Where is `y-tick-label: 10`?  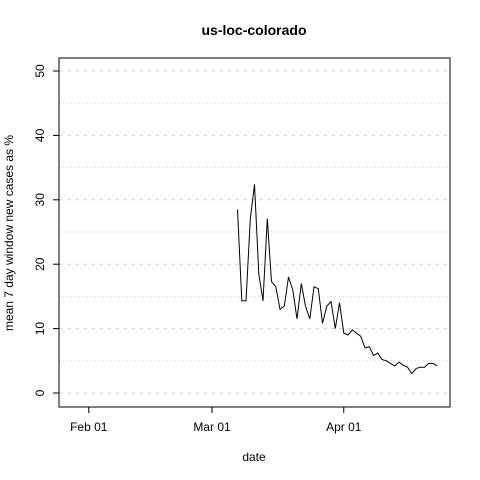 y-tick-label: 10 is located at coordinates (40, 329).